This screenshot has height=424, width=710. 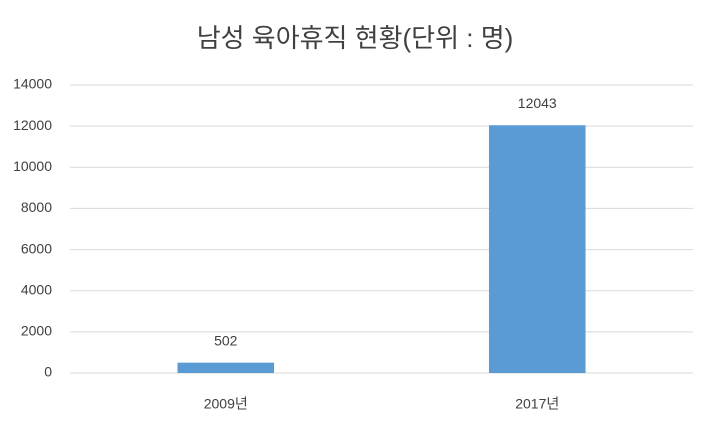 What do you see at coordinates (226, 340) in the screenshot?
I see `data-label: 502` at bounding box center [226, 340].